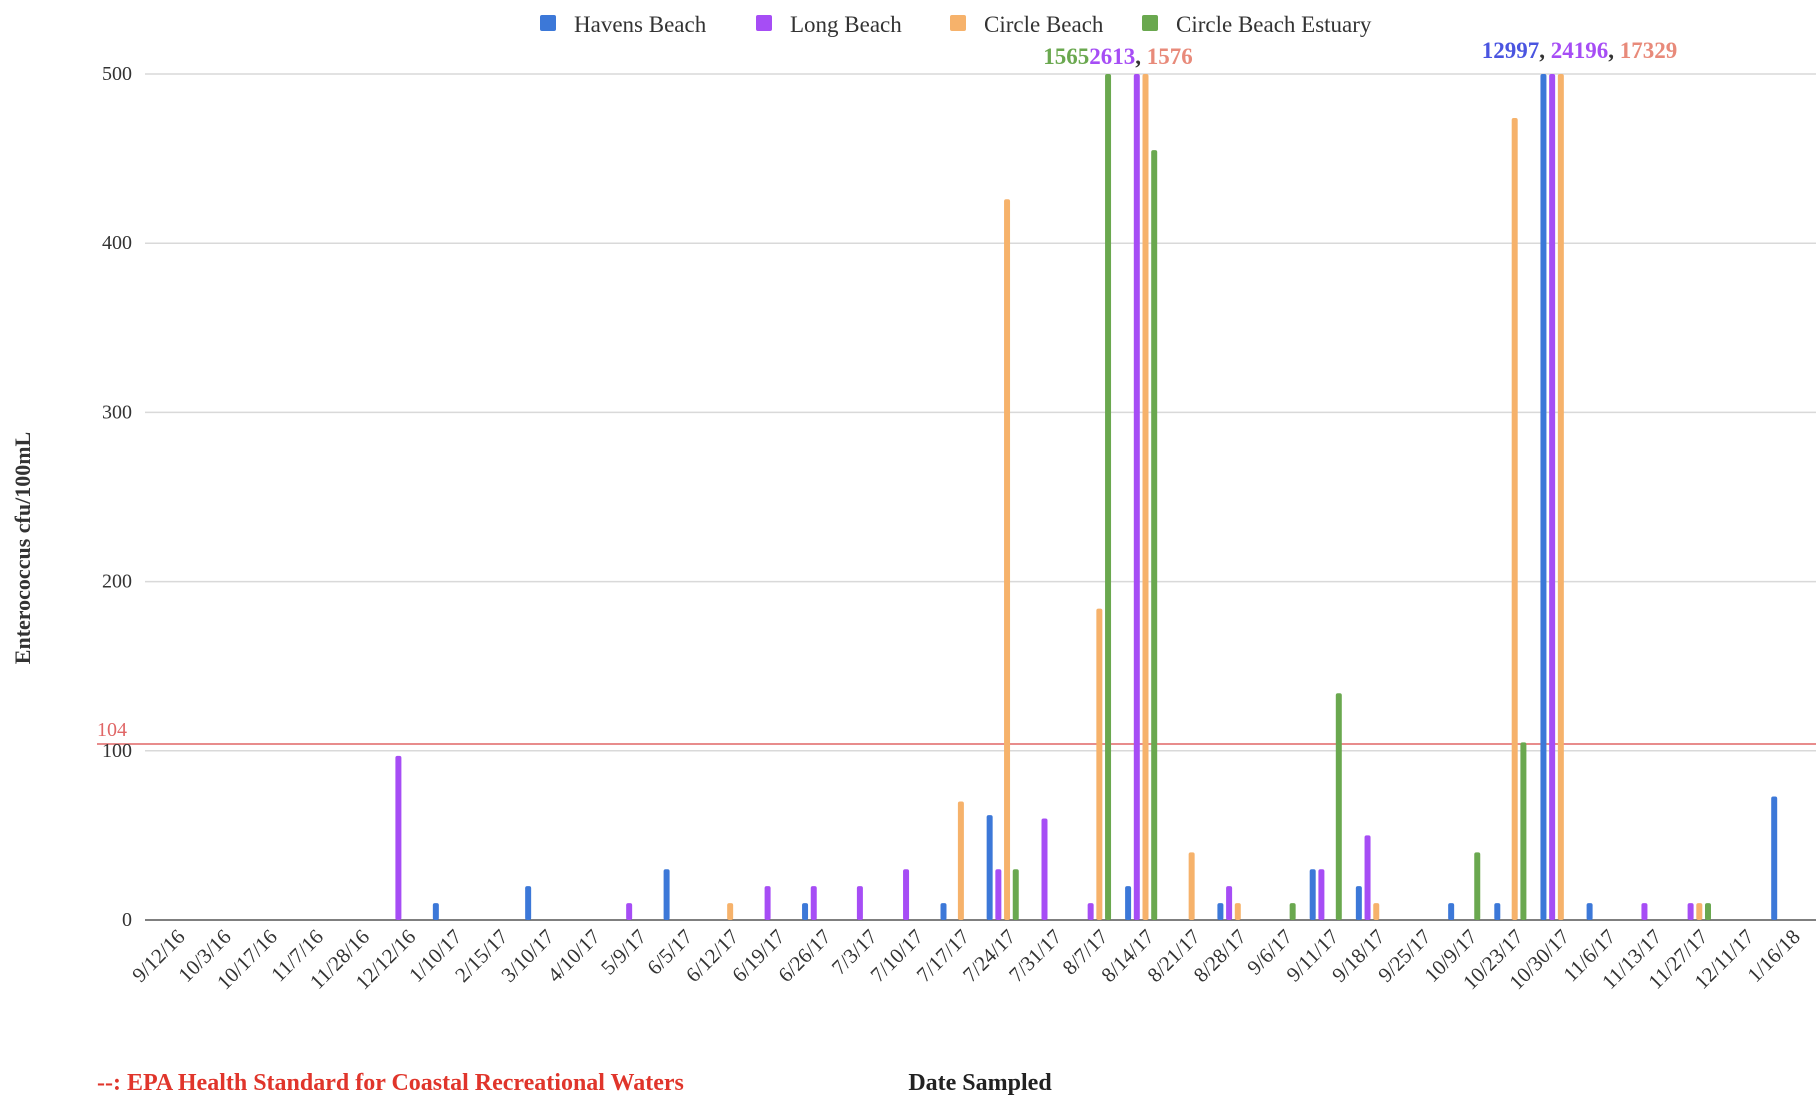  I want to click on y-axis-title: Enterococcus cfu/100mL, so click(22, 548).